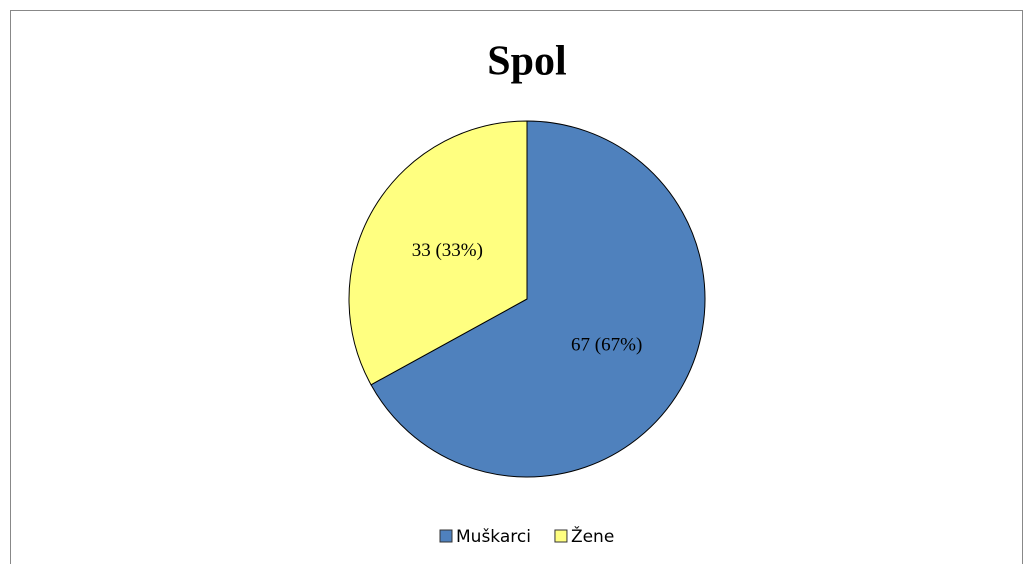 The height and width of the screenshot is (564, 1033). I want to click on pie-slice, so click(438, 253).